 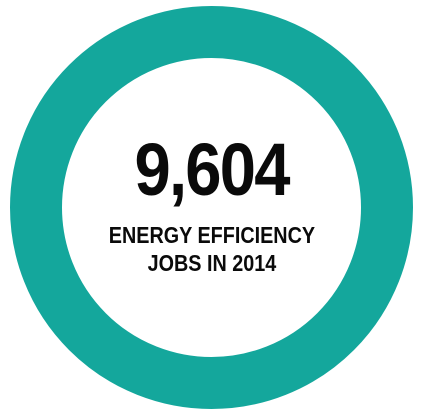 What do you see at coordinates (212, 169) in the screenshot?
I see `stat-value: 9,604` at bounding box center [212, 169].